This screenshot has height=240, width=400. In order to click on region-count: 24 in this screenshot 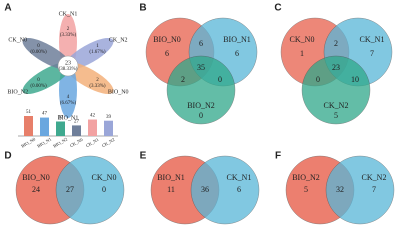, I will do `click(36, 189)`.